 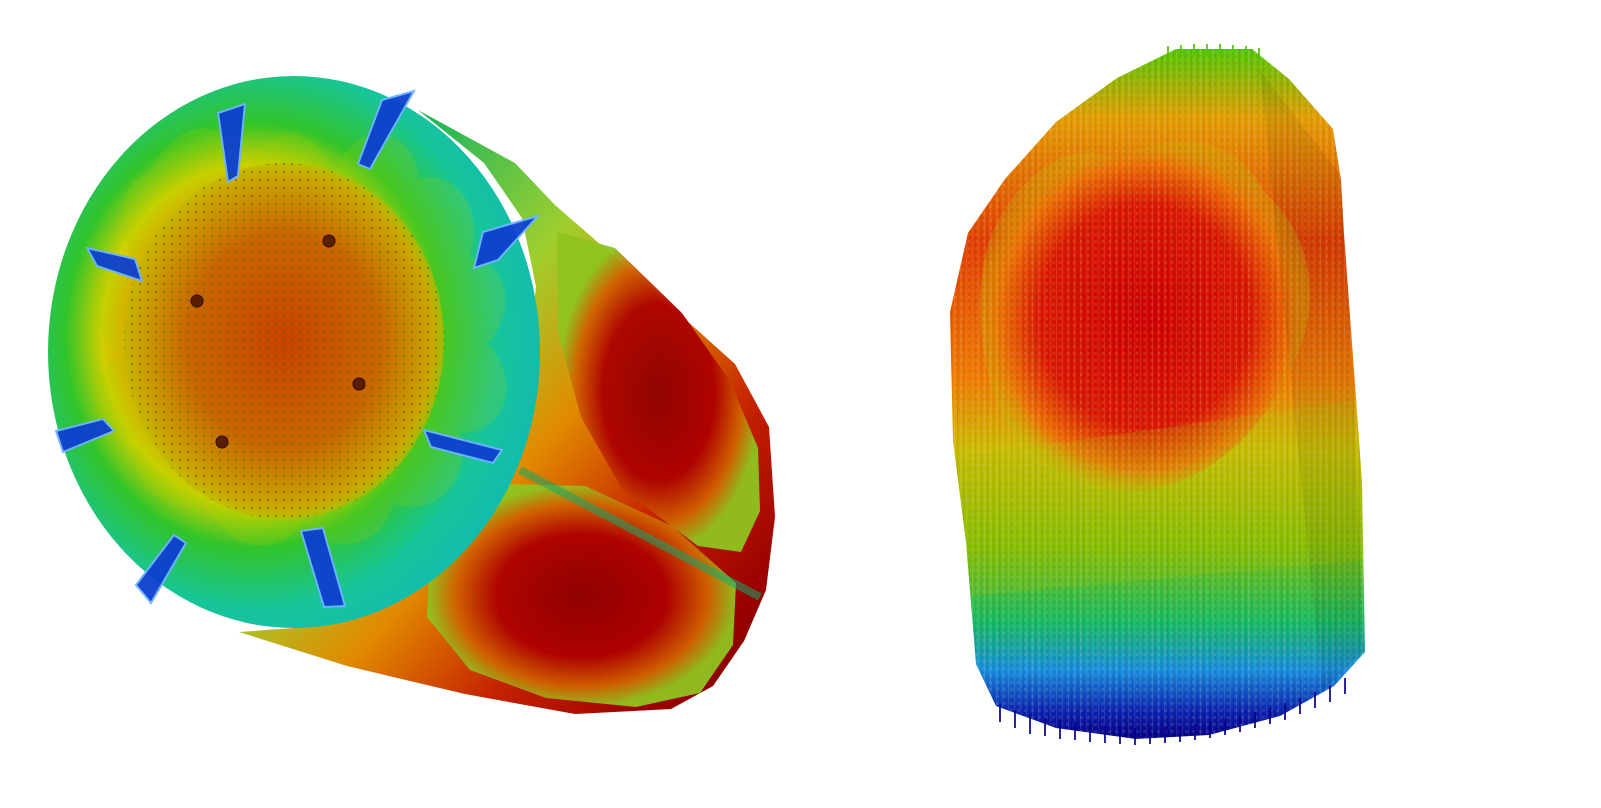 What do you see at coordinates (640, 533) in the screenshot?
I see `cylinder-shell-seam` at bounding box center [640, 533].